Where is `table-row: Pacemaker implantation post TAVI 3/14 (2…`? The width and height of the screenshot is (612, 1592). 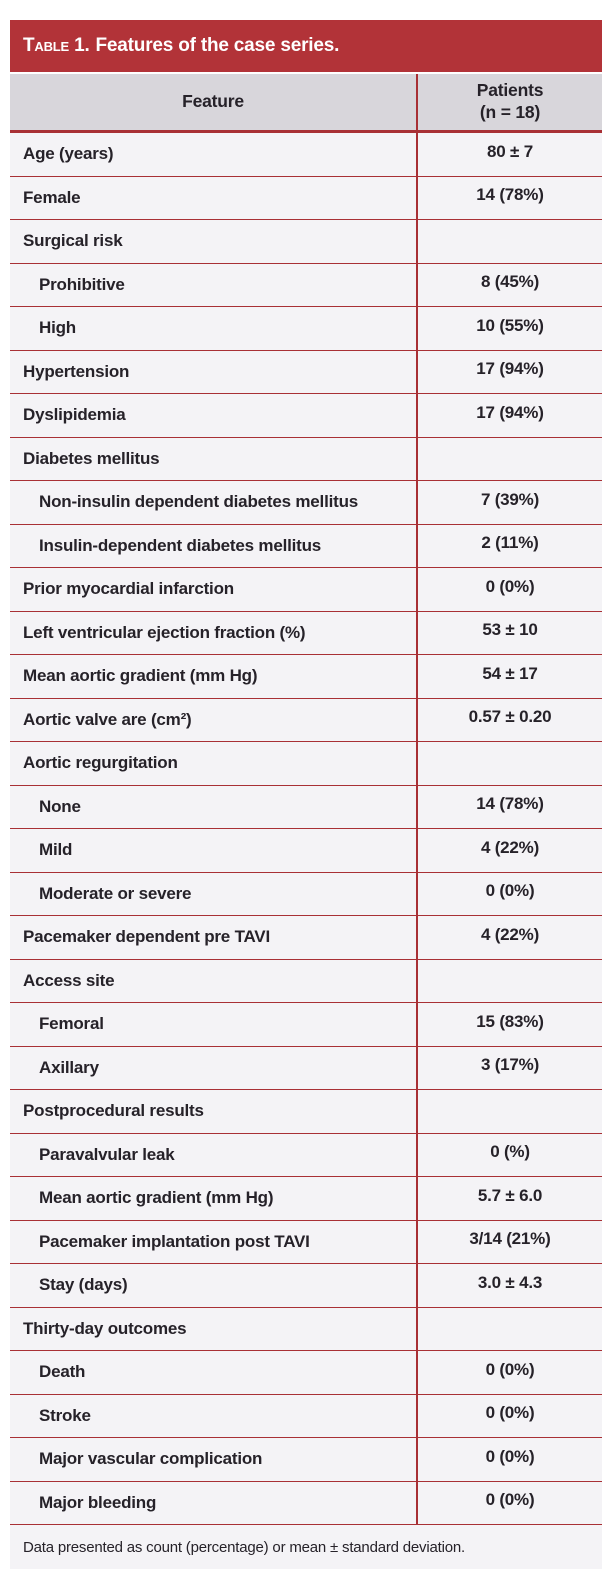
table-row: Pacemaker implantation post TAVI 3/14 (2… is located at coordinates (306, 1242).